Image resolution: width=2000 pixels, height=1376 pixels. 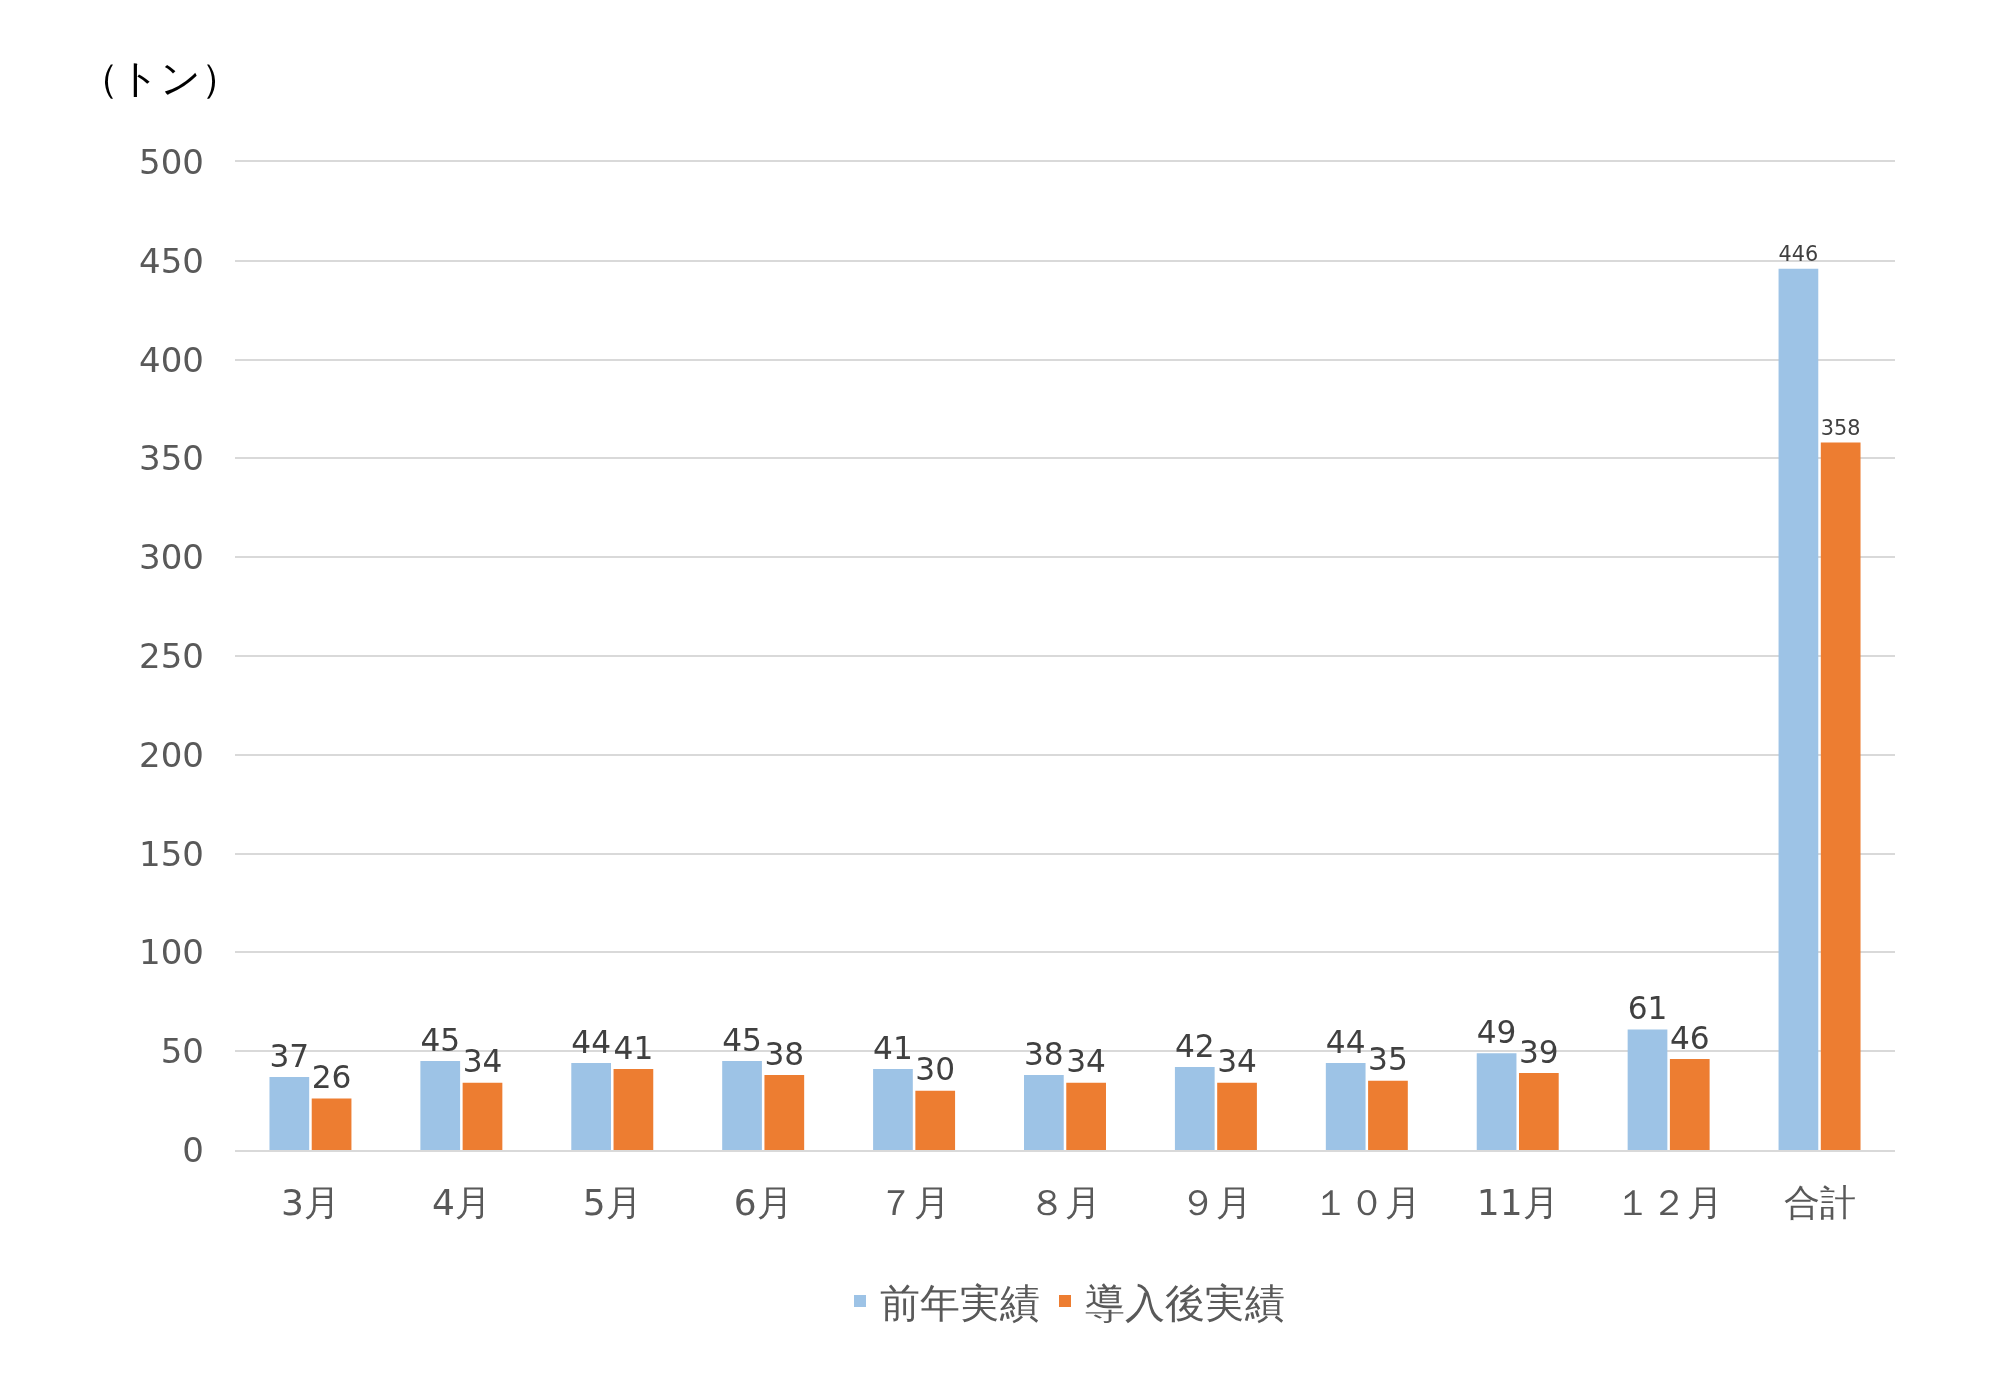 What do you see at coordinates (1065, 1203) in the screenshot?
I see `x-tick-label: ８月` at bounding box center [1065, 1203].